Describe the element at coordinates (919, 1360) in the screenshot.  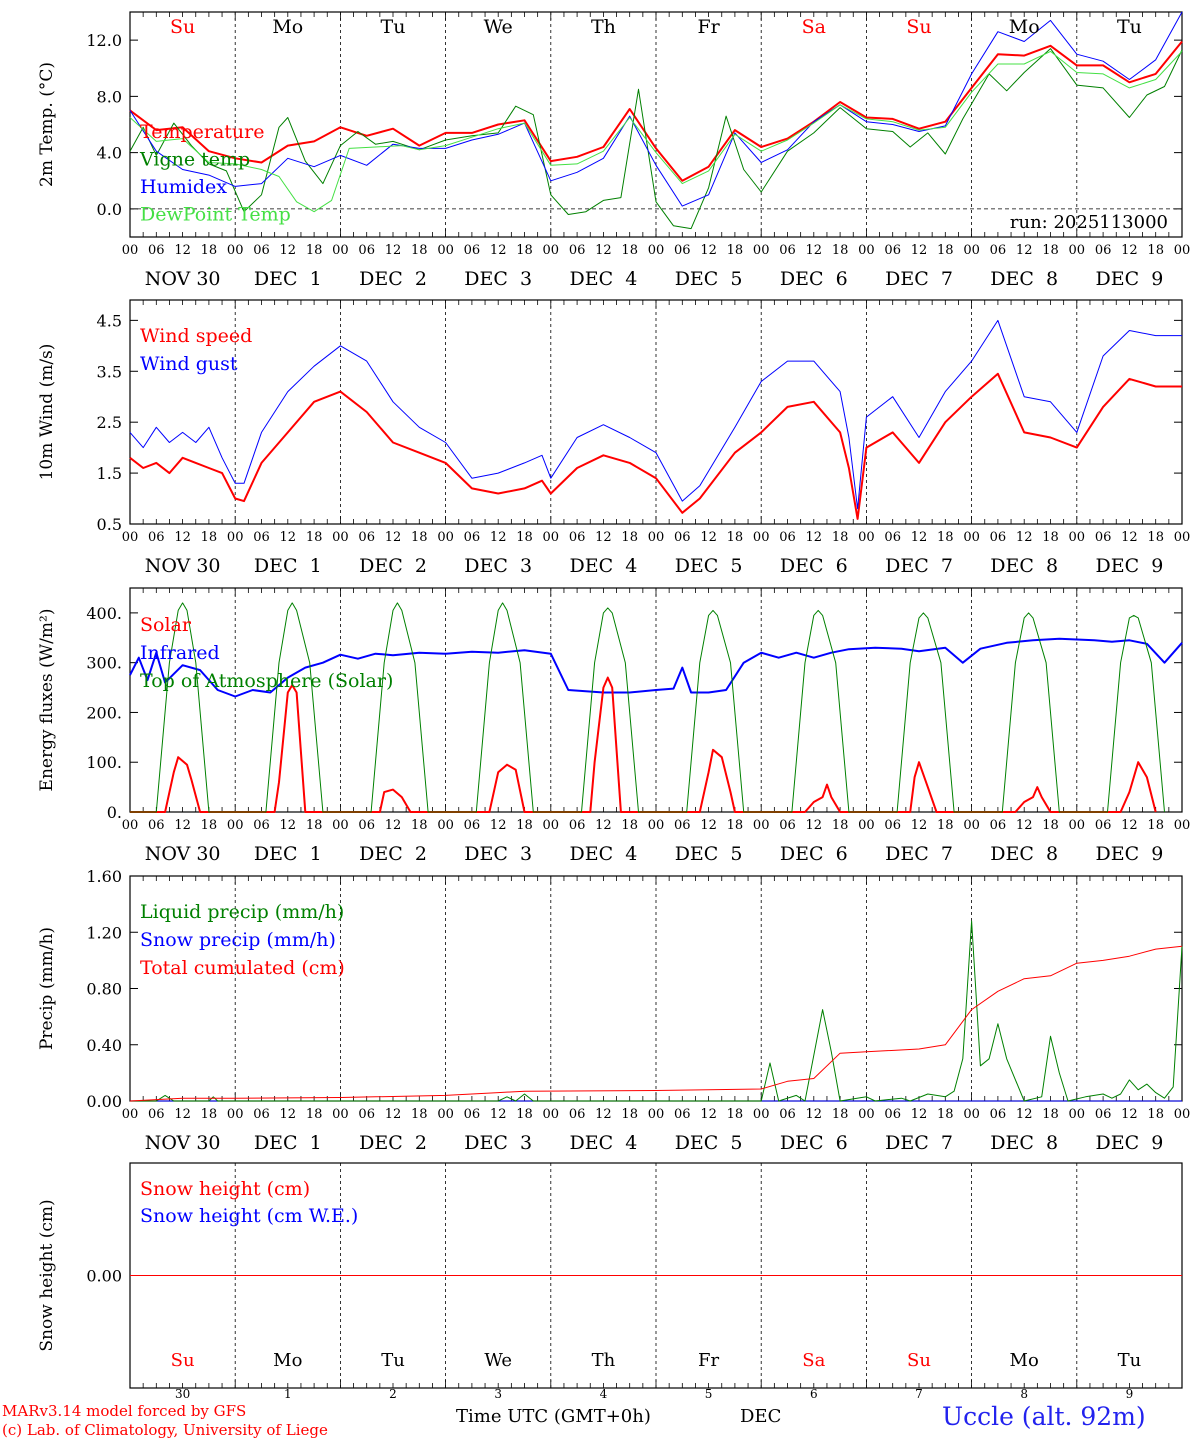
I see `weekday-label-bottom: Su` at that location.